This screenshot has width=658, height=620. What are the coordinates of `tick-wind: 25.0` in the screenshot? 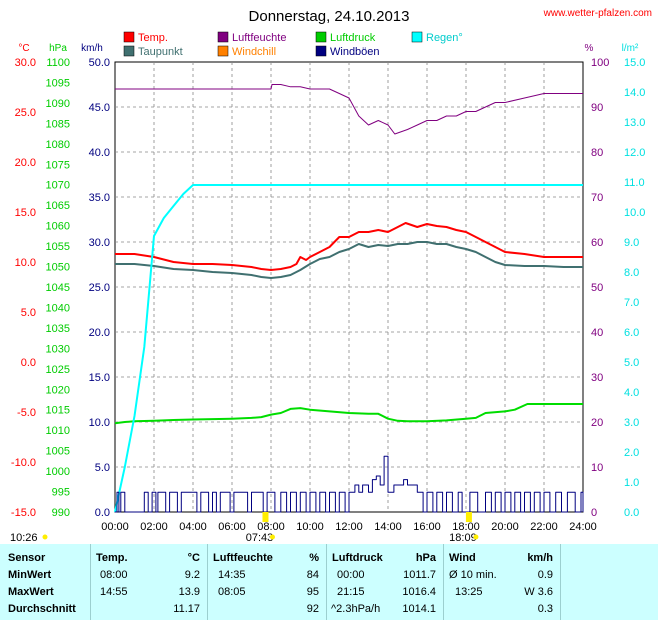 It's located at (99, 288).